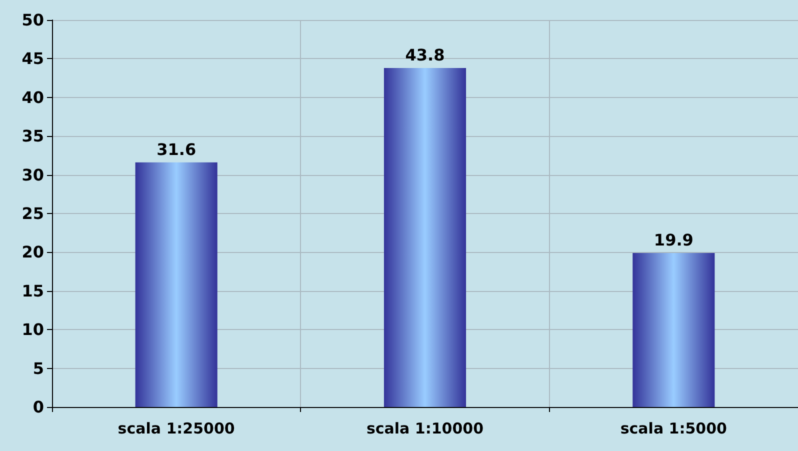 The height and width of the screenshot is (451, 798). I want to click on y-tick-label: 5, so click(38, 368).